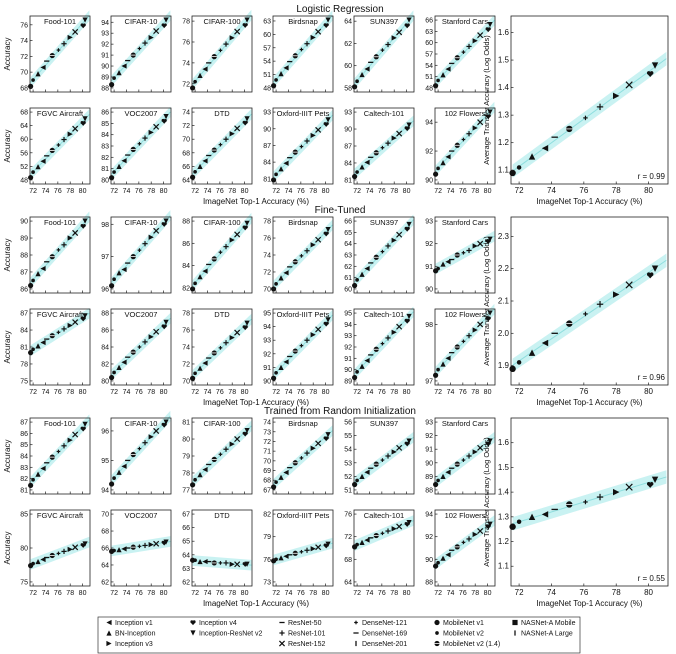  Describe the element at coordinates (429, 152) in the screenshot. I see `y-tick-label: 92` at that location.